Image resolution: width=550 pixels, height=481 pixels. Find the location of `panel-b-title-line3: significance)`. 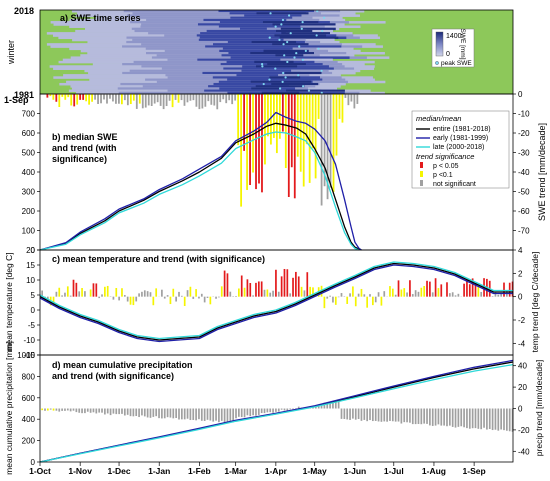

panel-b-title-line3: significance) is located at coordinates (79, 159).